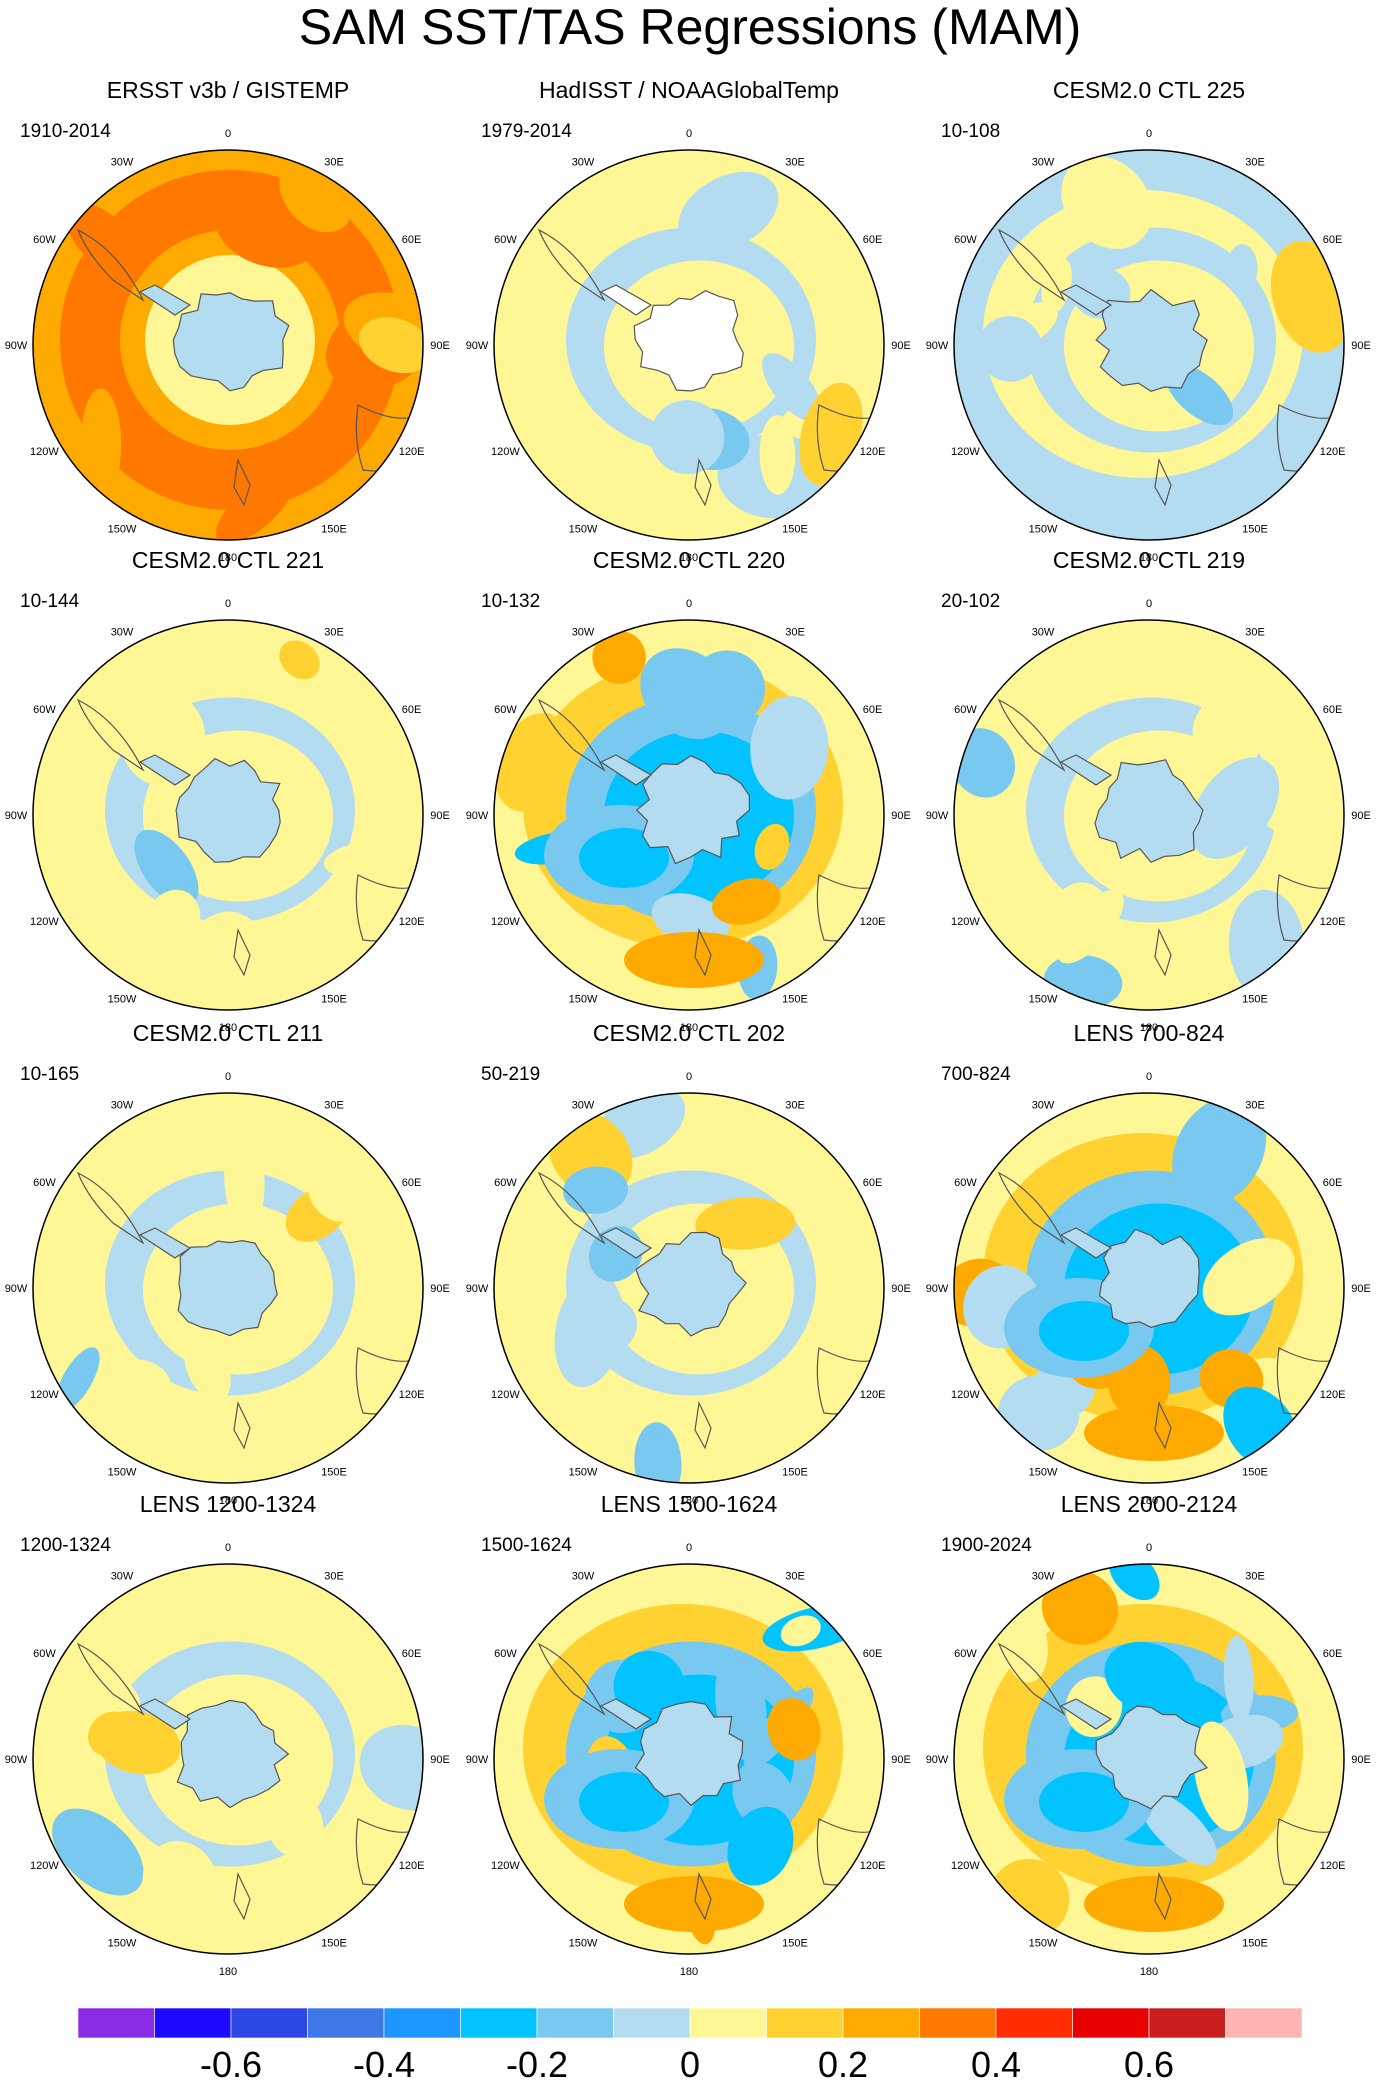  What do you see at coordinates (690, 2064) in the screenshot?
I see `colorbar-tick-label: 0` at bounding box center [690, 2064].